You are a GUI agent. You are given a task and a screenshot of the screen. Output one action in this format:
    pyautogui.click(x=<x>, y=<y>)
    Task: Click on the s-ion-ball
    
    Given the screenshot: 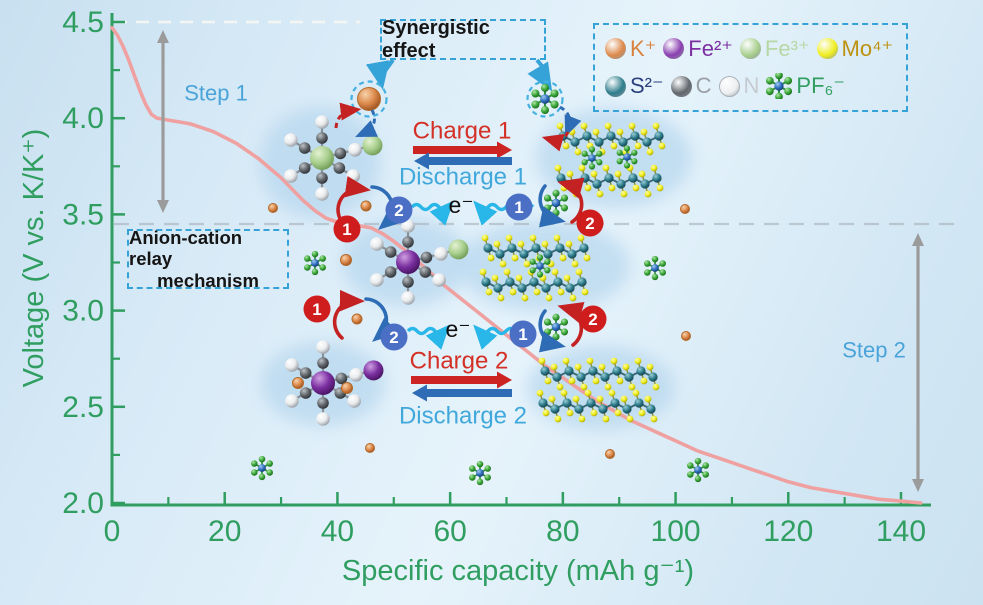 What is the action you would take?
    pyautogui.click(x=615, y=86)
    